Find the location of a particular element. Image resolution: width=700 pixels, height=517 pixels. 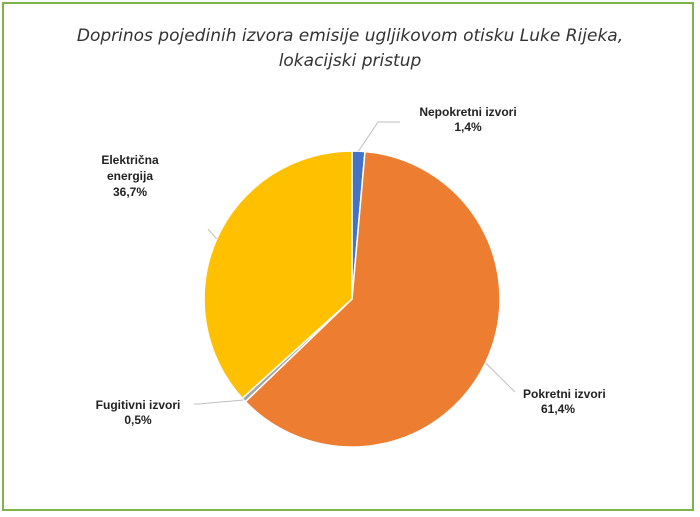

leader-pokretni is located at coordinates (500, 377).